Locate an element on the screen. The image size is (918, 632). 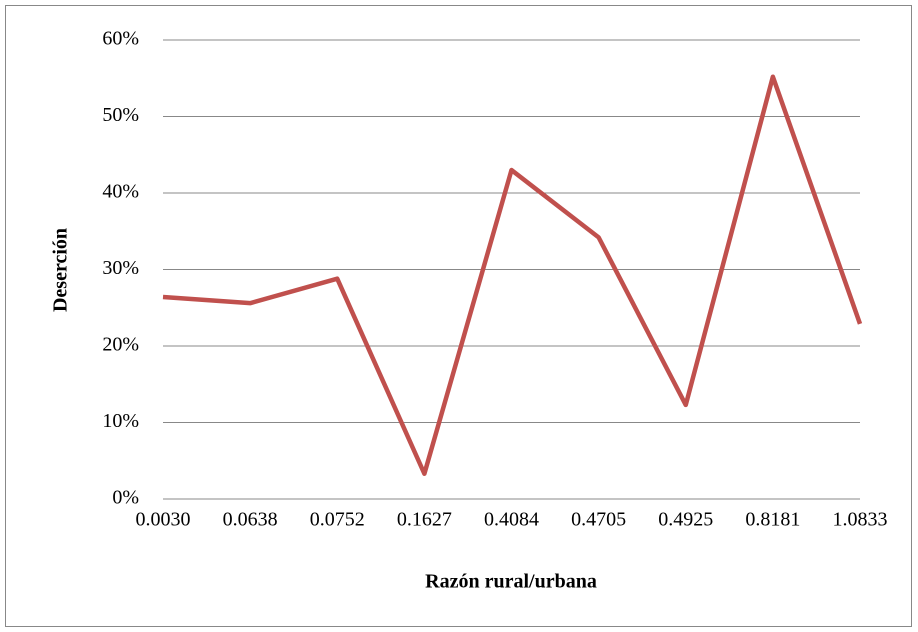
x-tick-label: 0.1627 is located at coordinates (424, 520).